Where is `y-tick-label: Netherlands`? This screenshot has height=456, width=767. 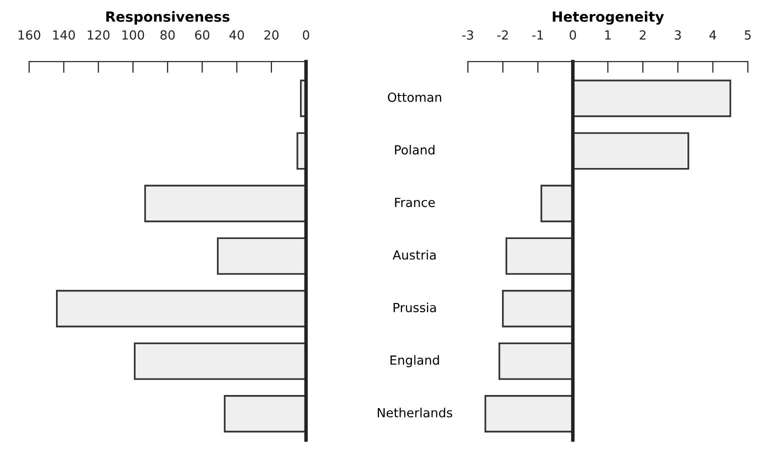
y-tick-label: Netherlands is located at coordinates (415, 413).